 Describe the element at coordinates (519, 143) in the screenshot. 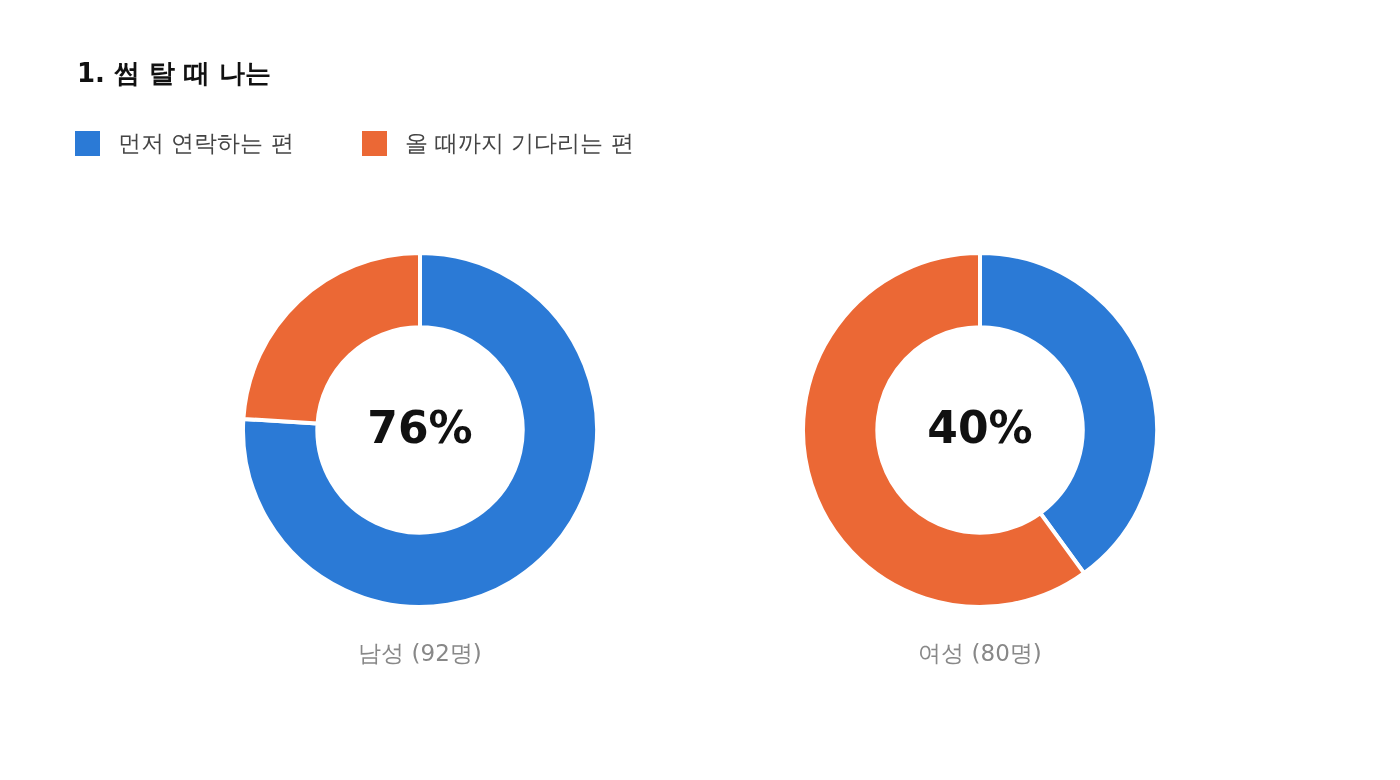

I see `legend-label: 올 때까지 기다리는 편` at that location.